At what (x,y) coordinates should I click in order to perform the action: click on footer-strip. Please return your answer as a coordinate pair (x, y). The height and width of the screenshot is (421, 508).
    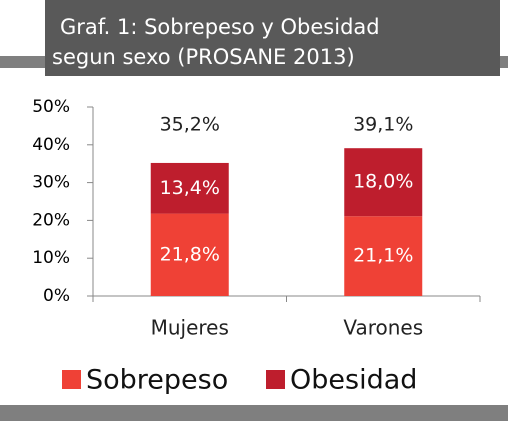
    Looking at the image, I should click on (254, 413).